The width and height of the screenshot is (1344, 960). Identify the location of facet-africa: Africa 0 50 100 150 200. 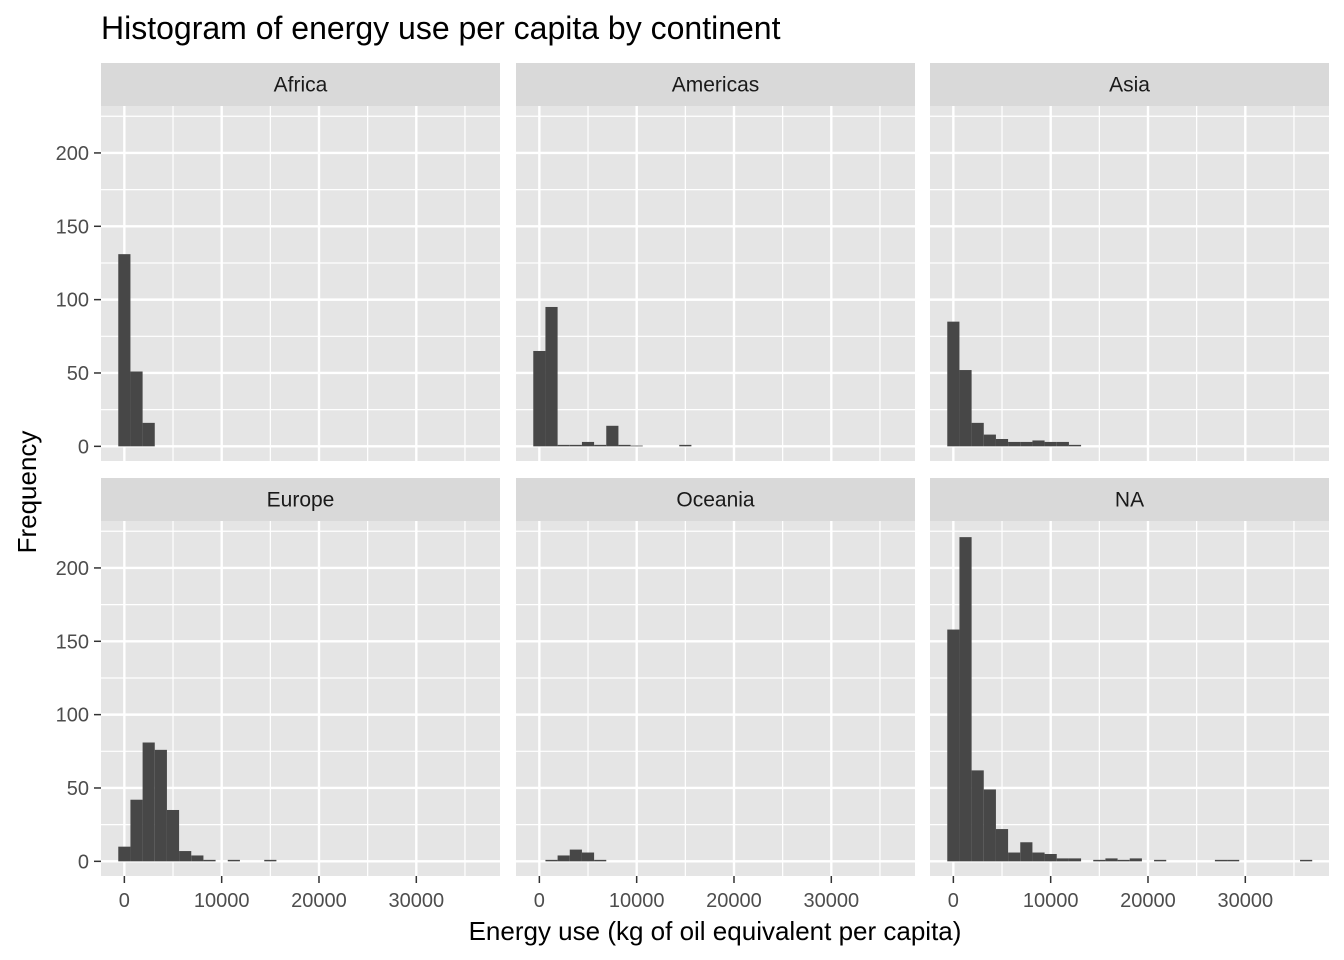
(278, 262).